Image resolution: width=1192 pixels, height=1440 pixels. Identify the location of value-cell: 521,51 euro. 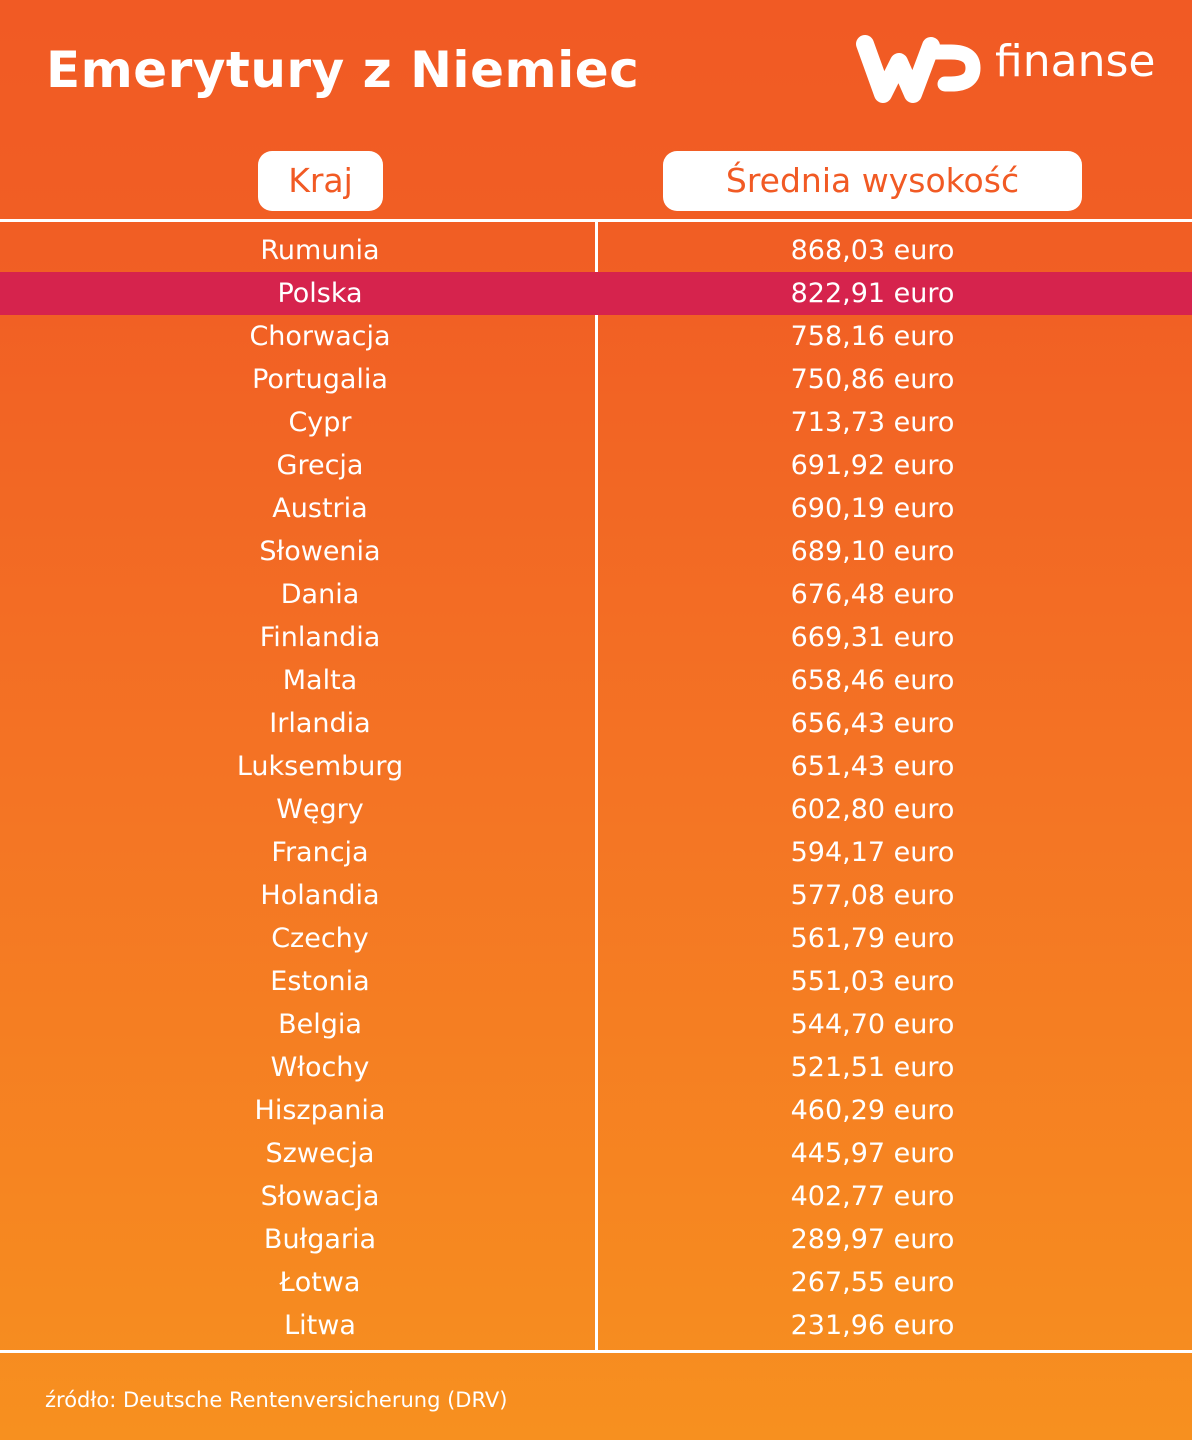
(872, 1067).